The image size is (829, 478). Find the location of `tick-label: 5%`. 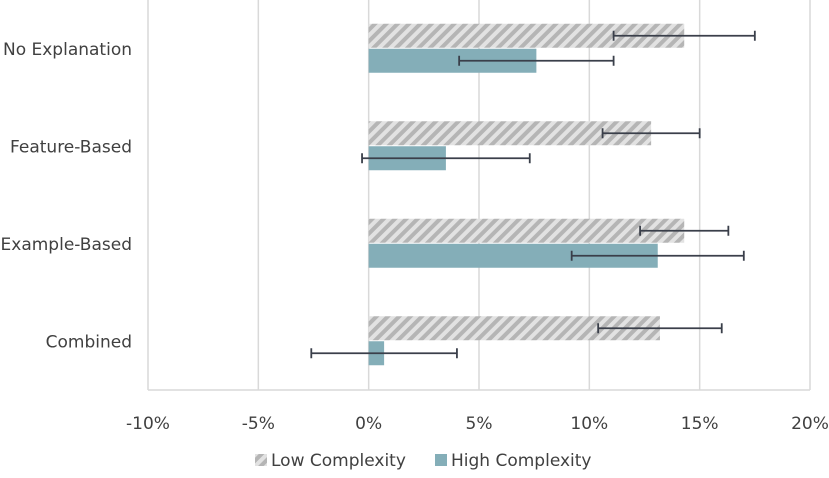

tick-label: 5% is located at coordinates (479, 424).